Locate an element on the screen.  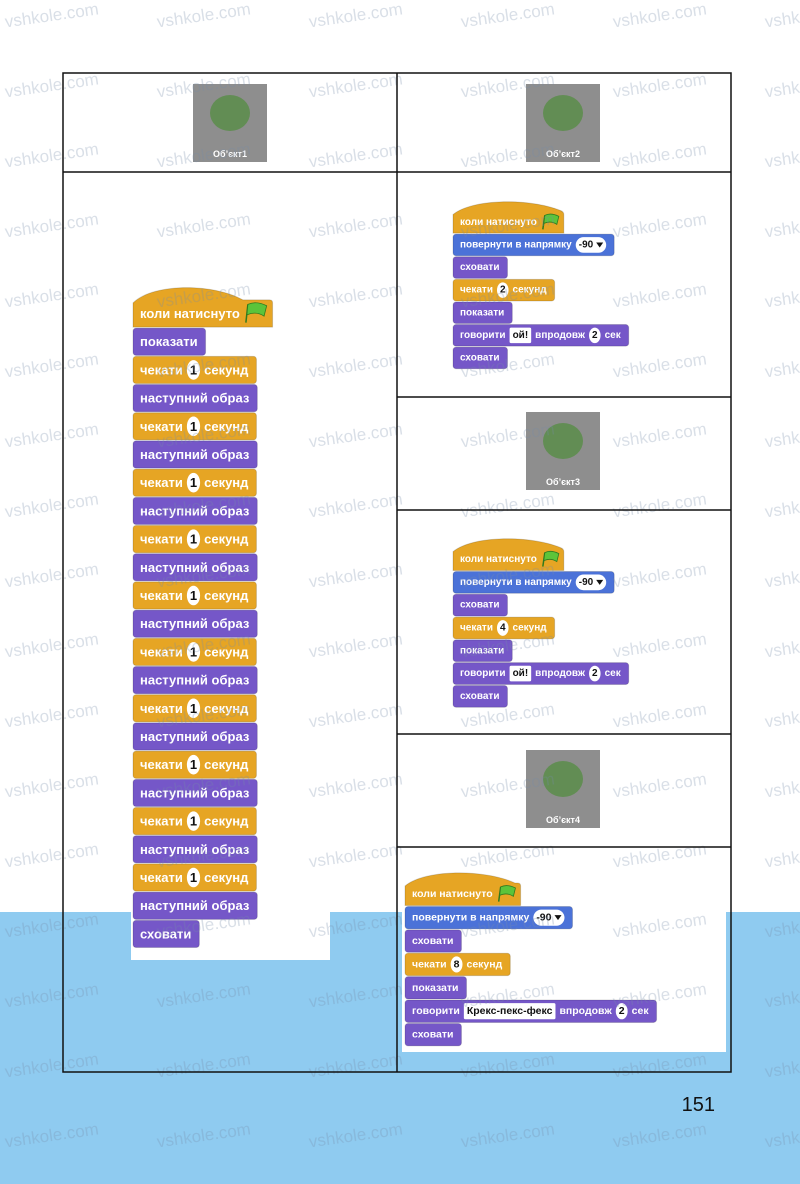
script-block: чекати 2 секунд is located at coordinates (504, 290).